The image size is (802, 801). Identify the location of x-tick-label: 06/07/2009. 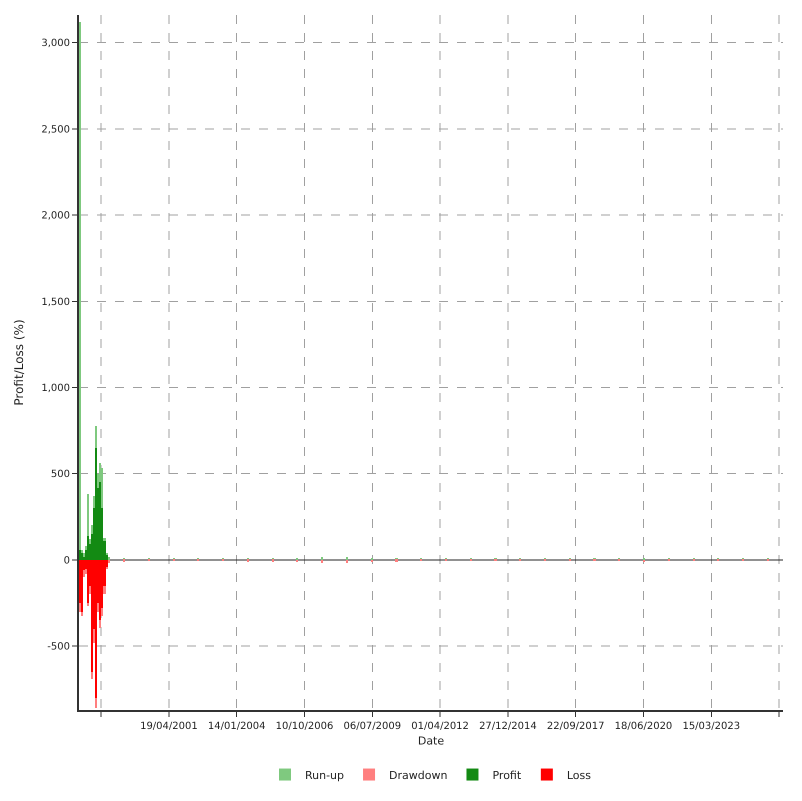
(372, 726).